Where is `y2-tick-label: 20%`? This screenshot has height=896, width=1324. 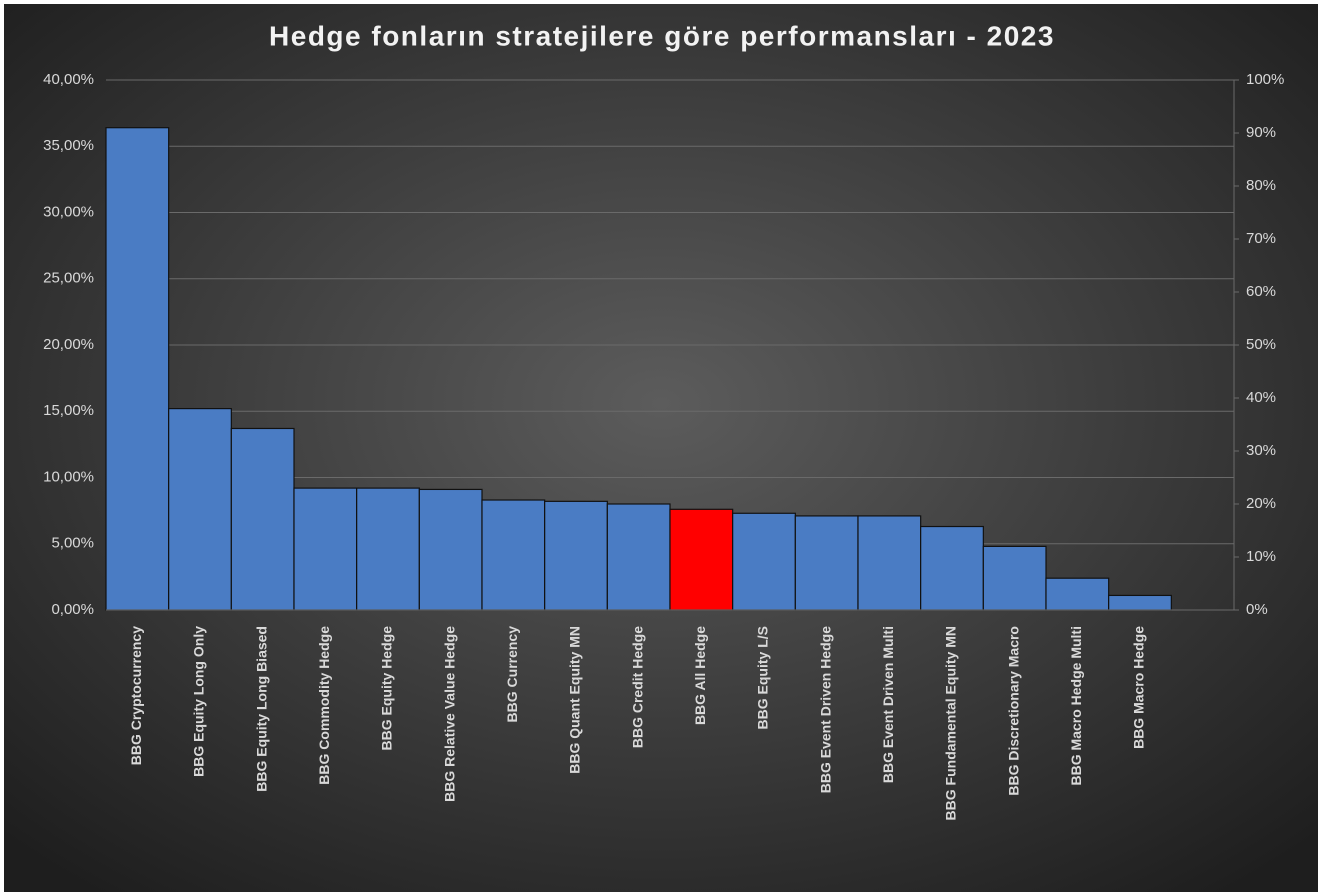 y2-tick-label: 20% is located at coordinates (1261, 503).